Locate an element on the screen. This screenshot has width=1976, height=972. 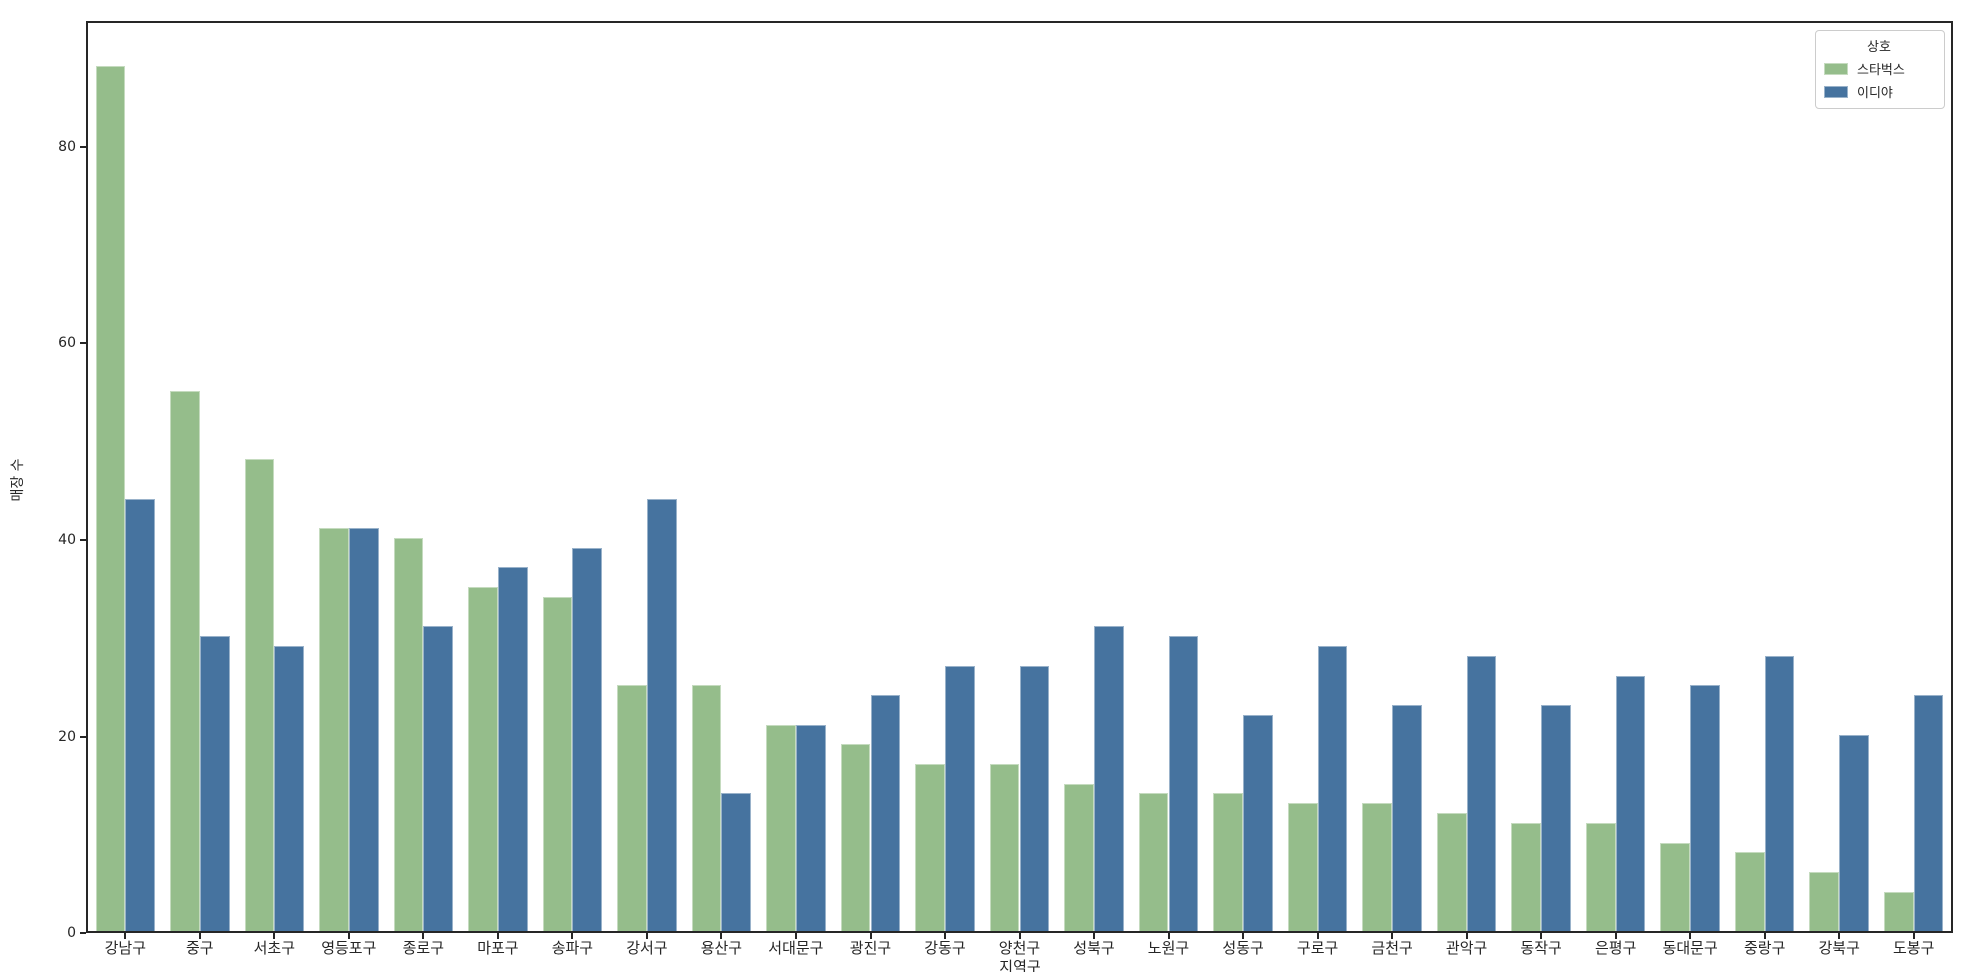
bar-스타벅스-은평구 is located at coordinates (1600, 876).